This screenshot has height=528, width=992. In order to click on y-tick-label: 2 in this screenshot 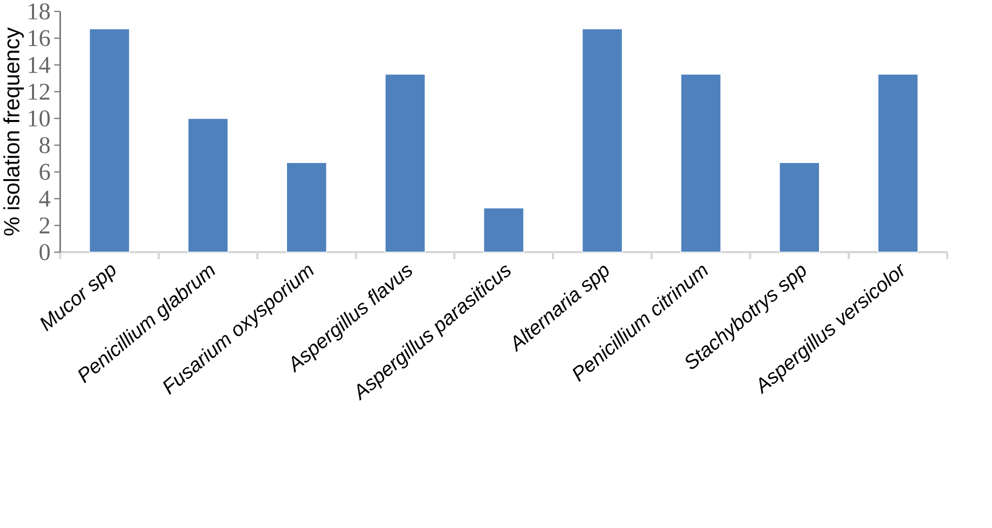, I will do `click(45, 226)`.